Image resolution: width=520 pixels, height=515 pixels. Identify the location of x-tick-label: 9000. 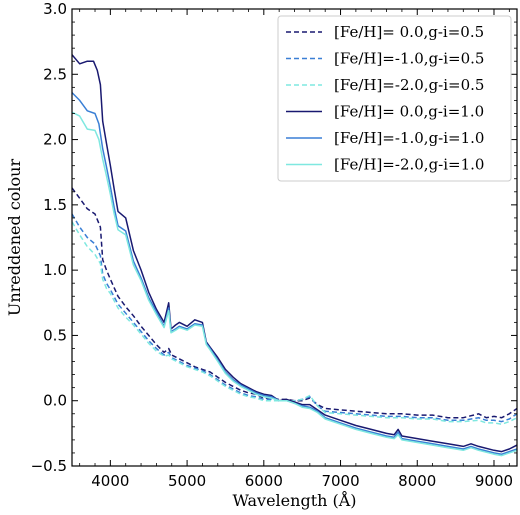
(494, 481).